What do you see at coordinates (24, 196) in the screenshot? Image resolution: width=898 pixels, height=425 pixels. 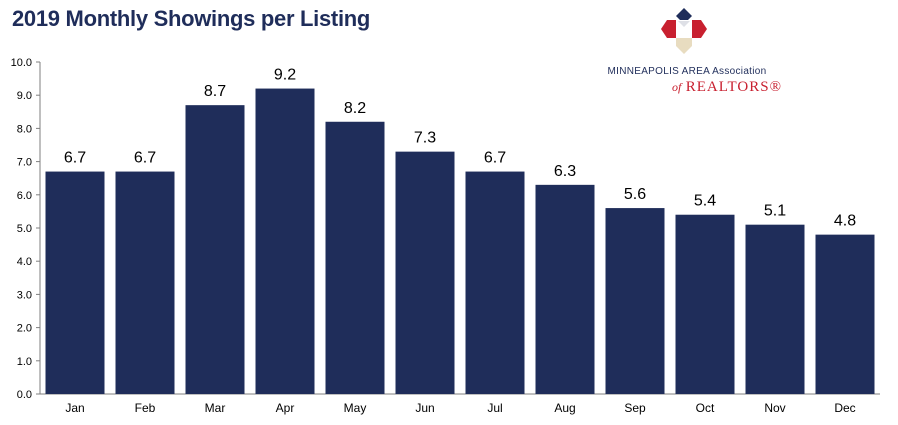 I see `y-tick-label: 6.0` at bounding box center [24, 196].